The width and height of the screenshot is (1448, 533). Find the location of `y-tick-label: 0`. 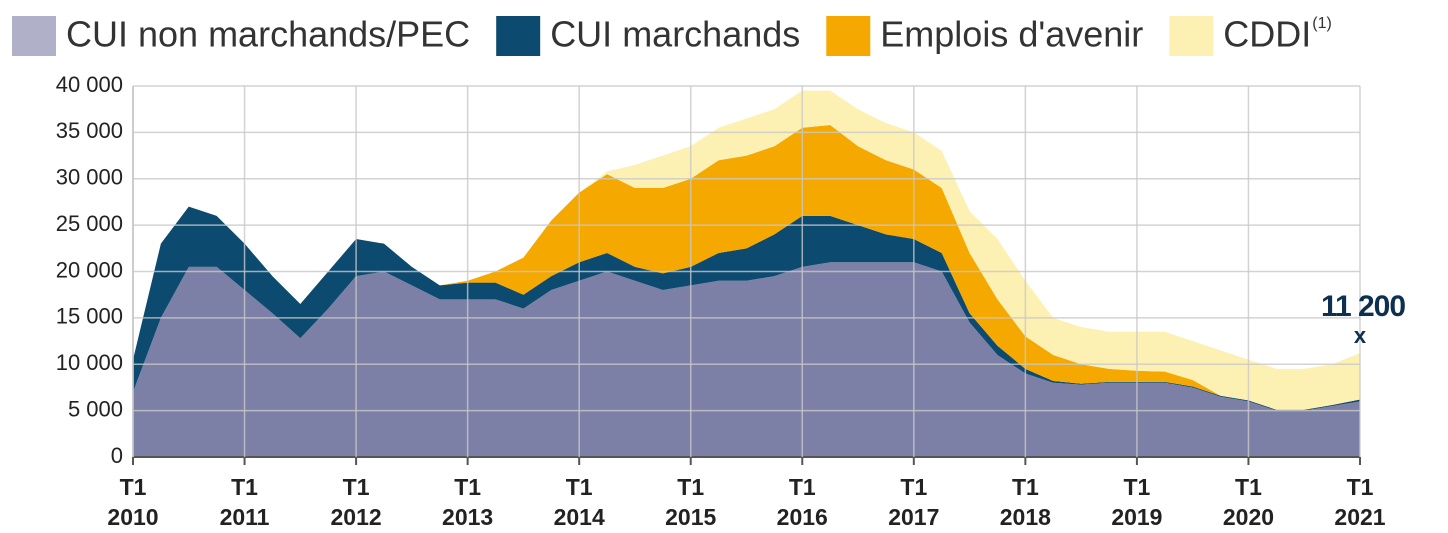

y-tick-label: 0 is located at coordinates (117, 455).